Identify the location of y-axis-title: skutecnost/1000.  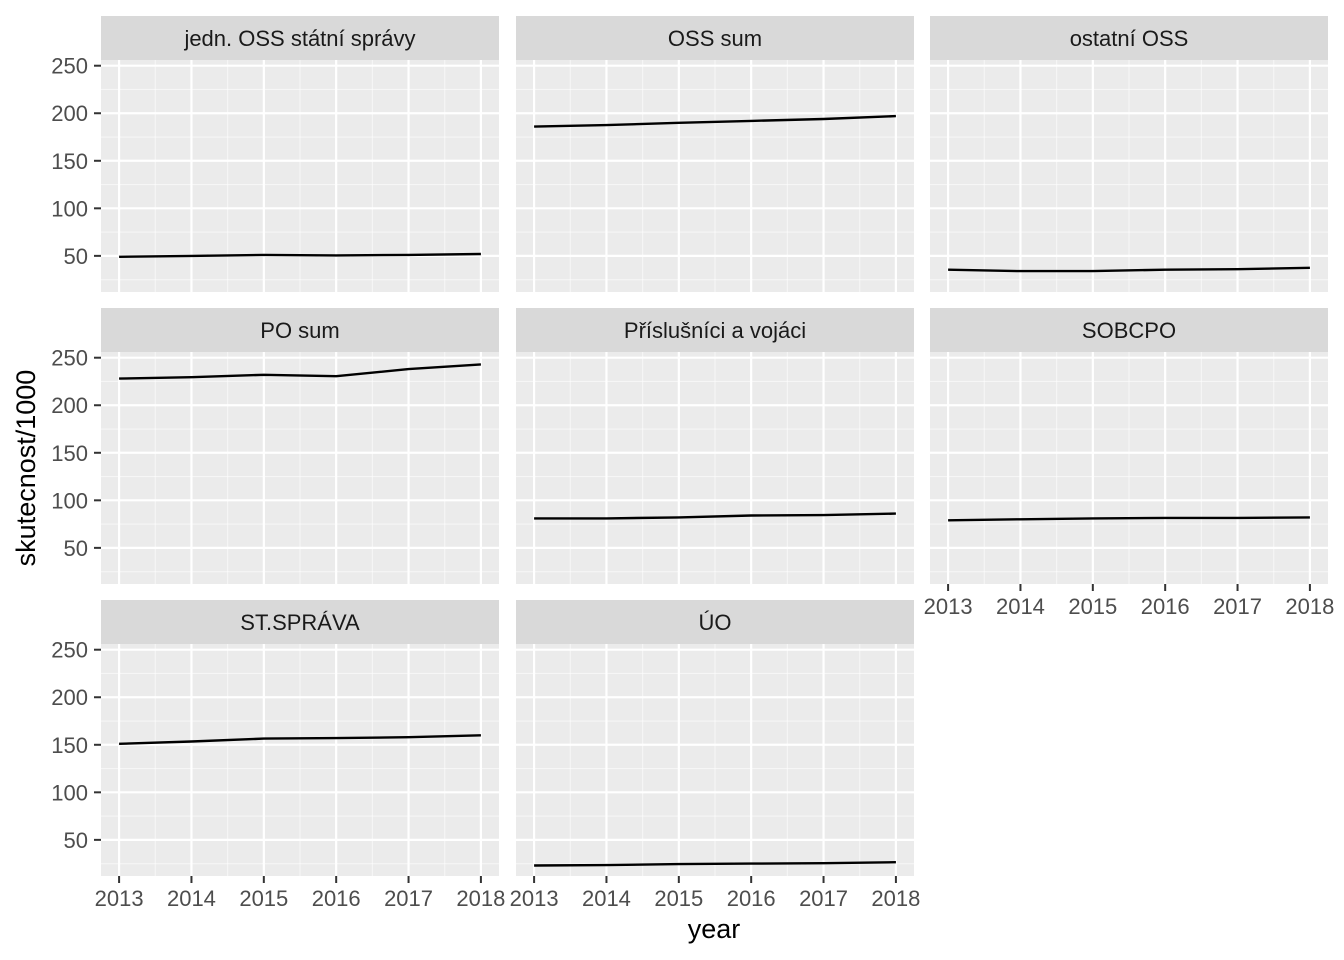
(26, 468).